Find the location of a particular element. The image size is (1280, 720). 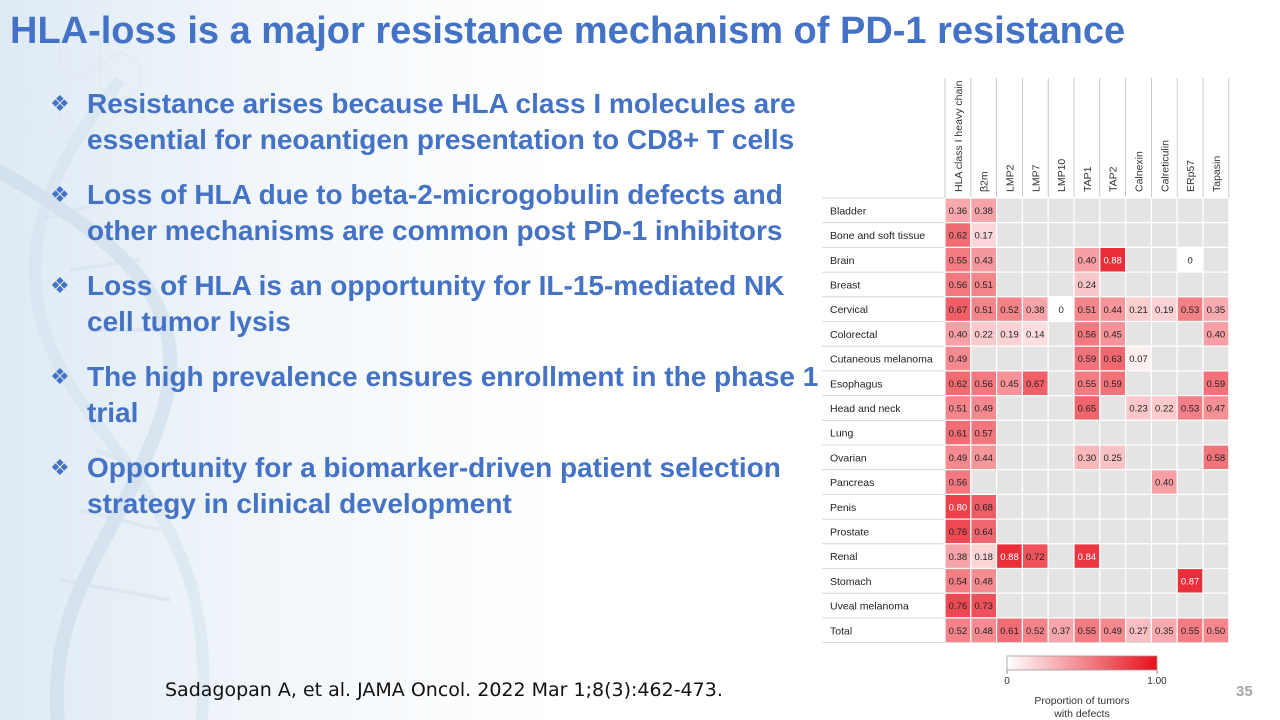

colorbar is located at coordinates (1082, 663).